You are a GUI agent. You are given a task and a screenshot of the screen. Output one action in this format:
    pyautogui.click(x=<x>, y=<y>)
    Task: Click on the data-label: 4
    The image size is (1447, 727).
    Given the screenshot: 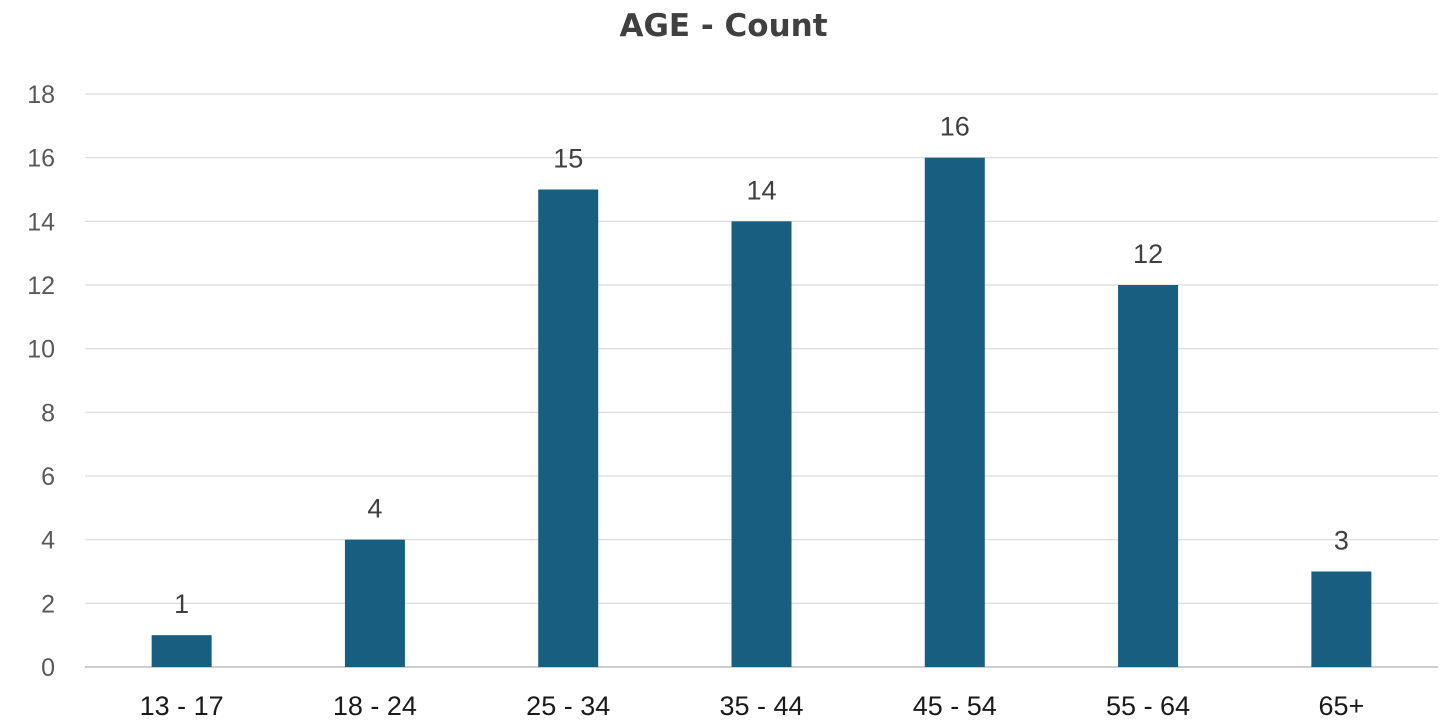 What is the action you would take?
    pyautogui.click(x=374, y=509)
    